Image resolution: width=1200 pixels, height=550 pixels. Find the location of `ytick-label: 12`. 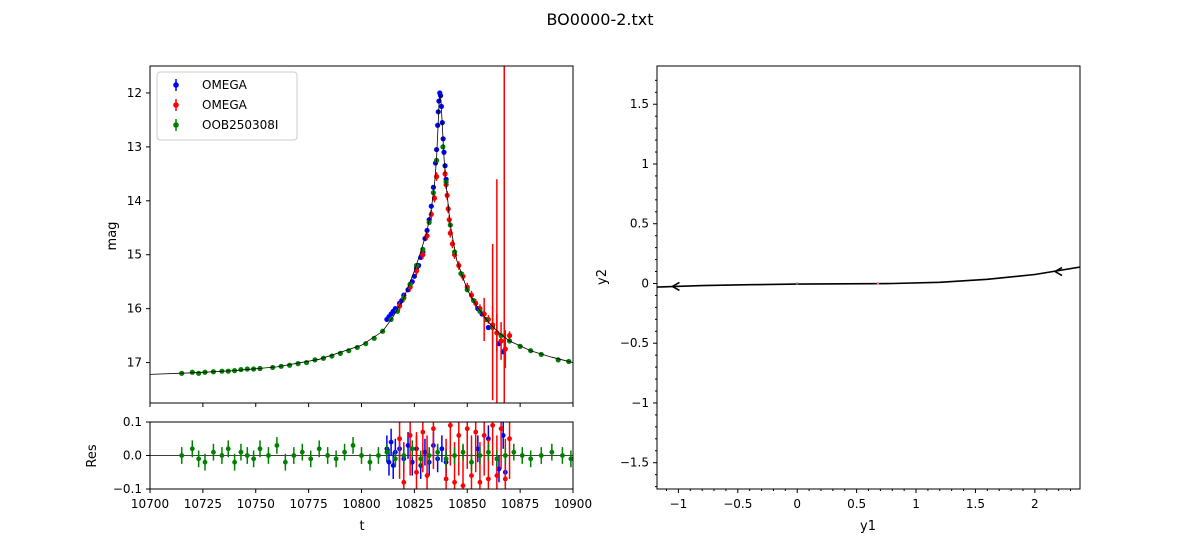

ytick-label: 12 is located at coordinates (134, 93).